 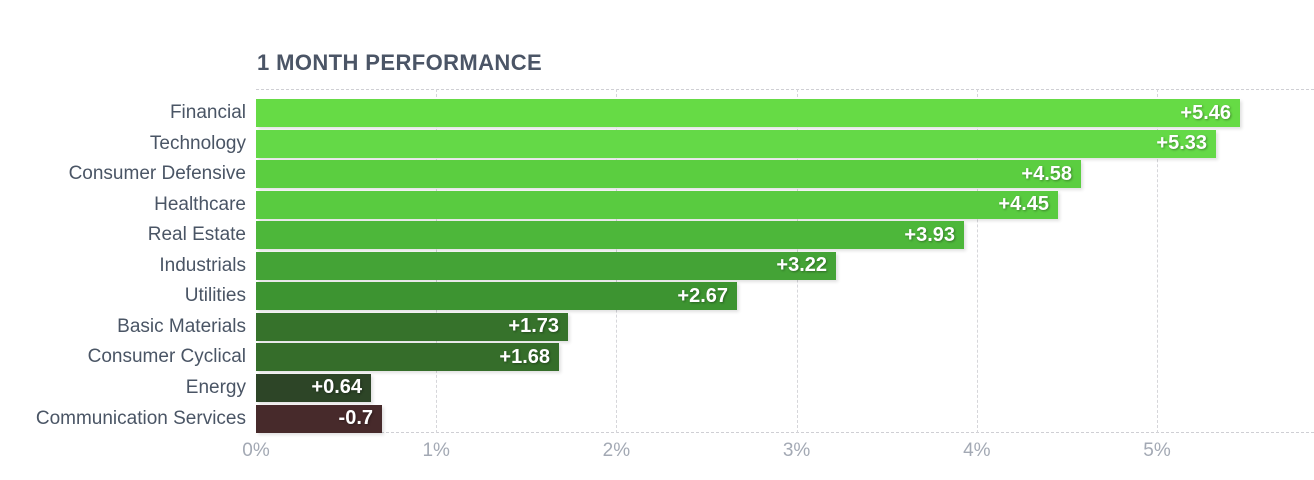 What do you see at coordinates (202, 265) in the screenshot?
I see `category-label: Industrials` at bounding box center [202, 265].